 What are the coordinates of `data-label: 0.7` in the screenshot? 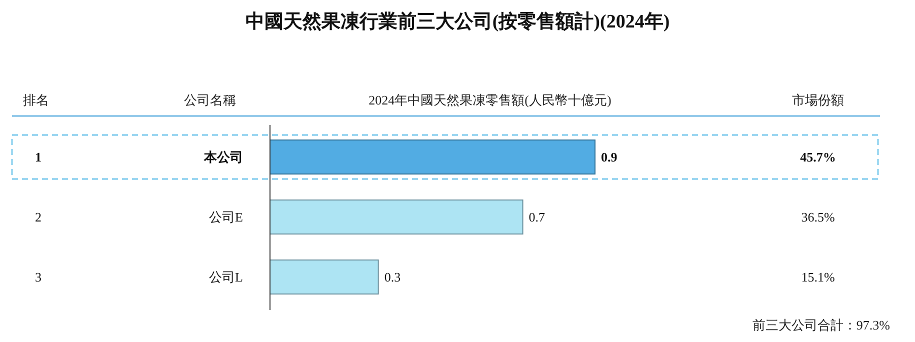 It's located at (537, 217).